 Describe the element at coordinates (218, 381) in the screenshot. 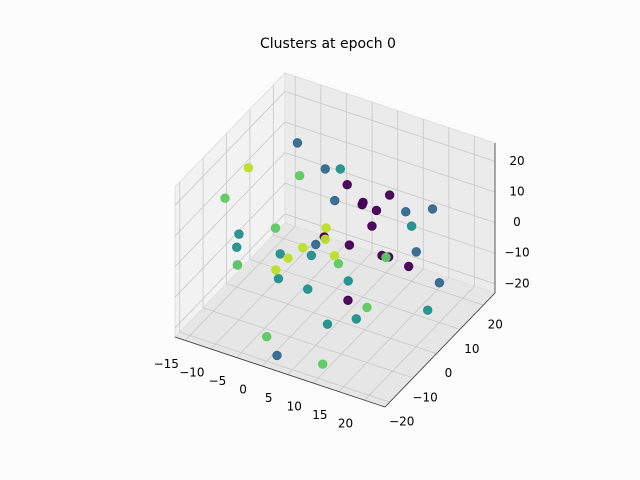

I see `x-tick-label: −5` at that location.